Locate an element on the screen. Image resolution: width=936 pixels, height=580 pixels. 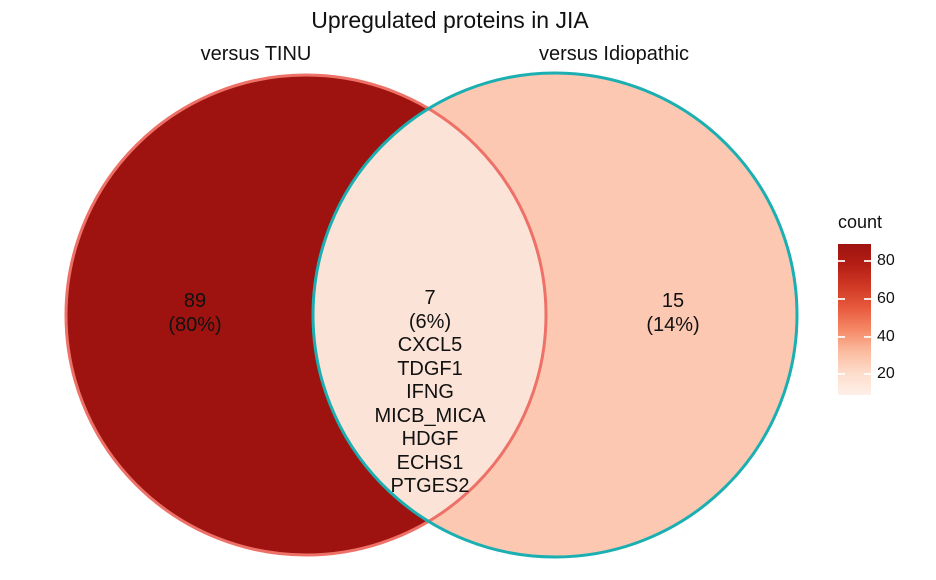
intersection-protein: HDGF is located at coordinates (430, 439).